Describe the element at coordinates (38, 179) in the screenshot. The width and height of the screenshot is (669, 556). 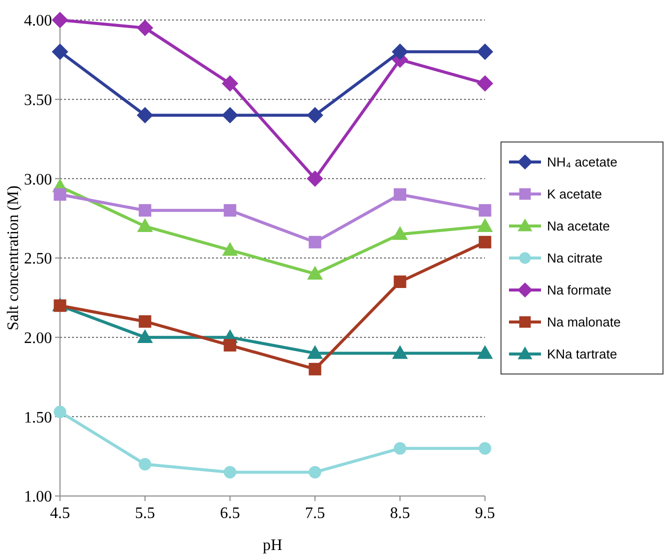
I see `y-tick-label: 3.00` at that location.